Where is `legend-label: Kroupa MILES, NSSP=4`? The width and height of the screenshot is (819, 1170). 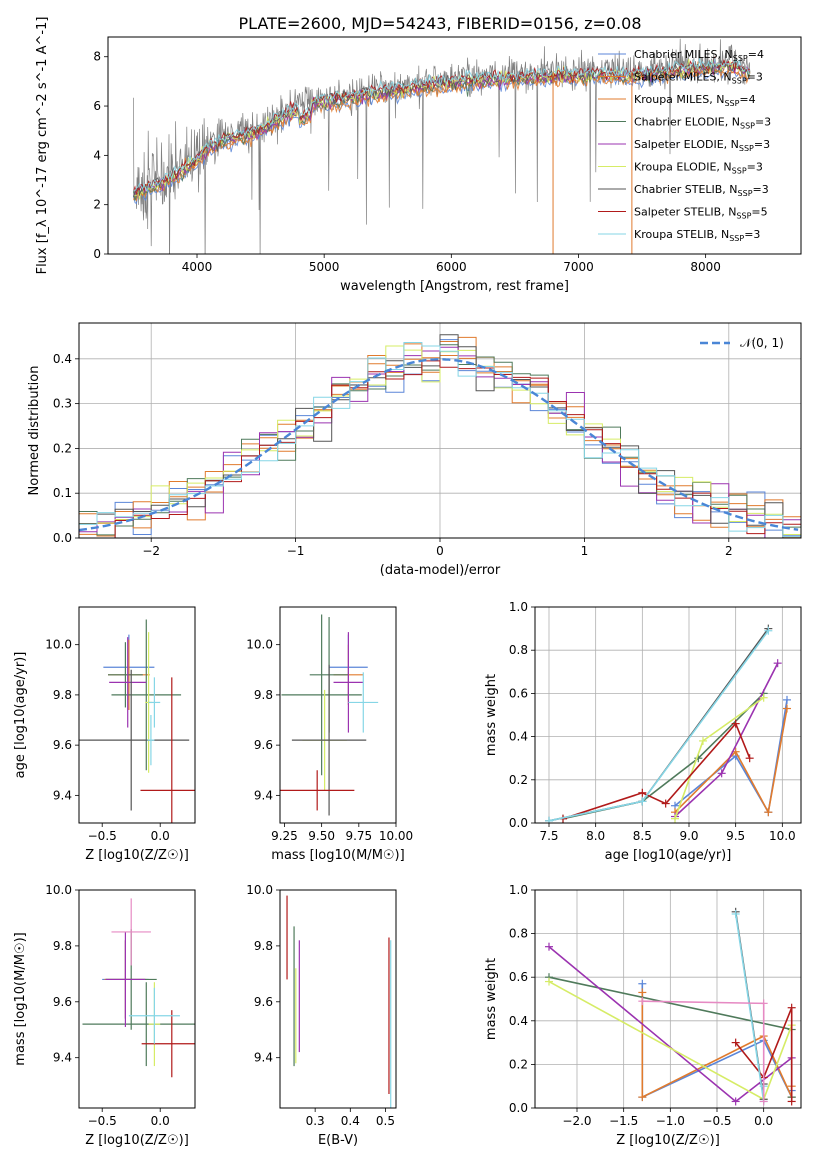
legend-label: Kroupa MILES, NSSP=4 is located at coordinates (695, 100).